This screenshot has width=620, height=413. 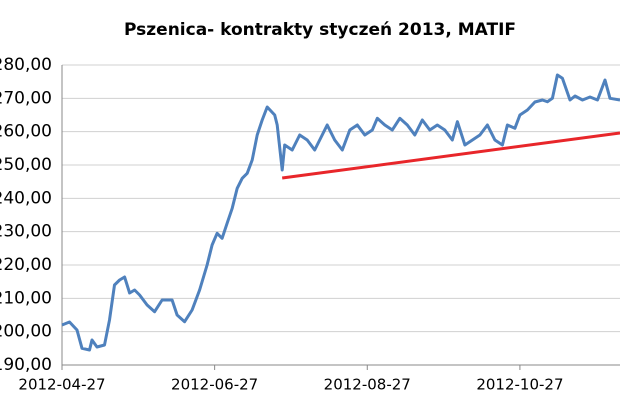 What do you see at coordinates (26, 98) in the screenshot?
I see `y-tick-label: 270,00` at bounding box center [26, 98].